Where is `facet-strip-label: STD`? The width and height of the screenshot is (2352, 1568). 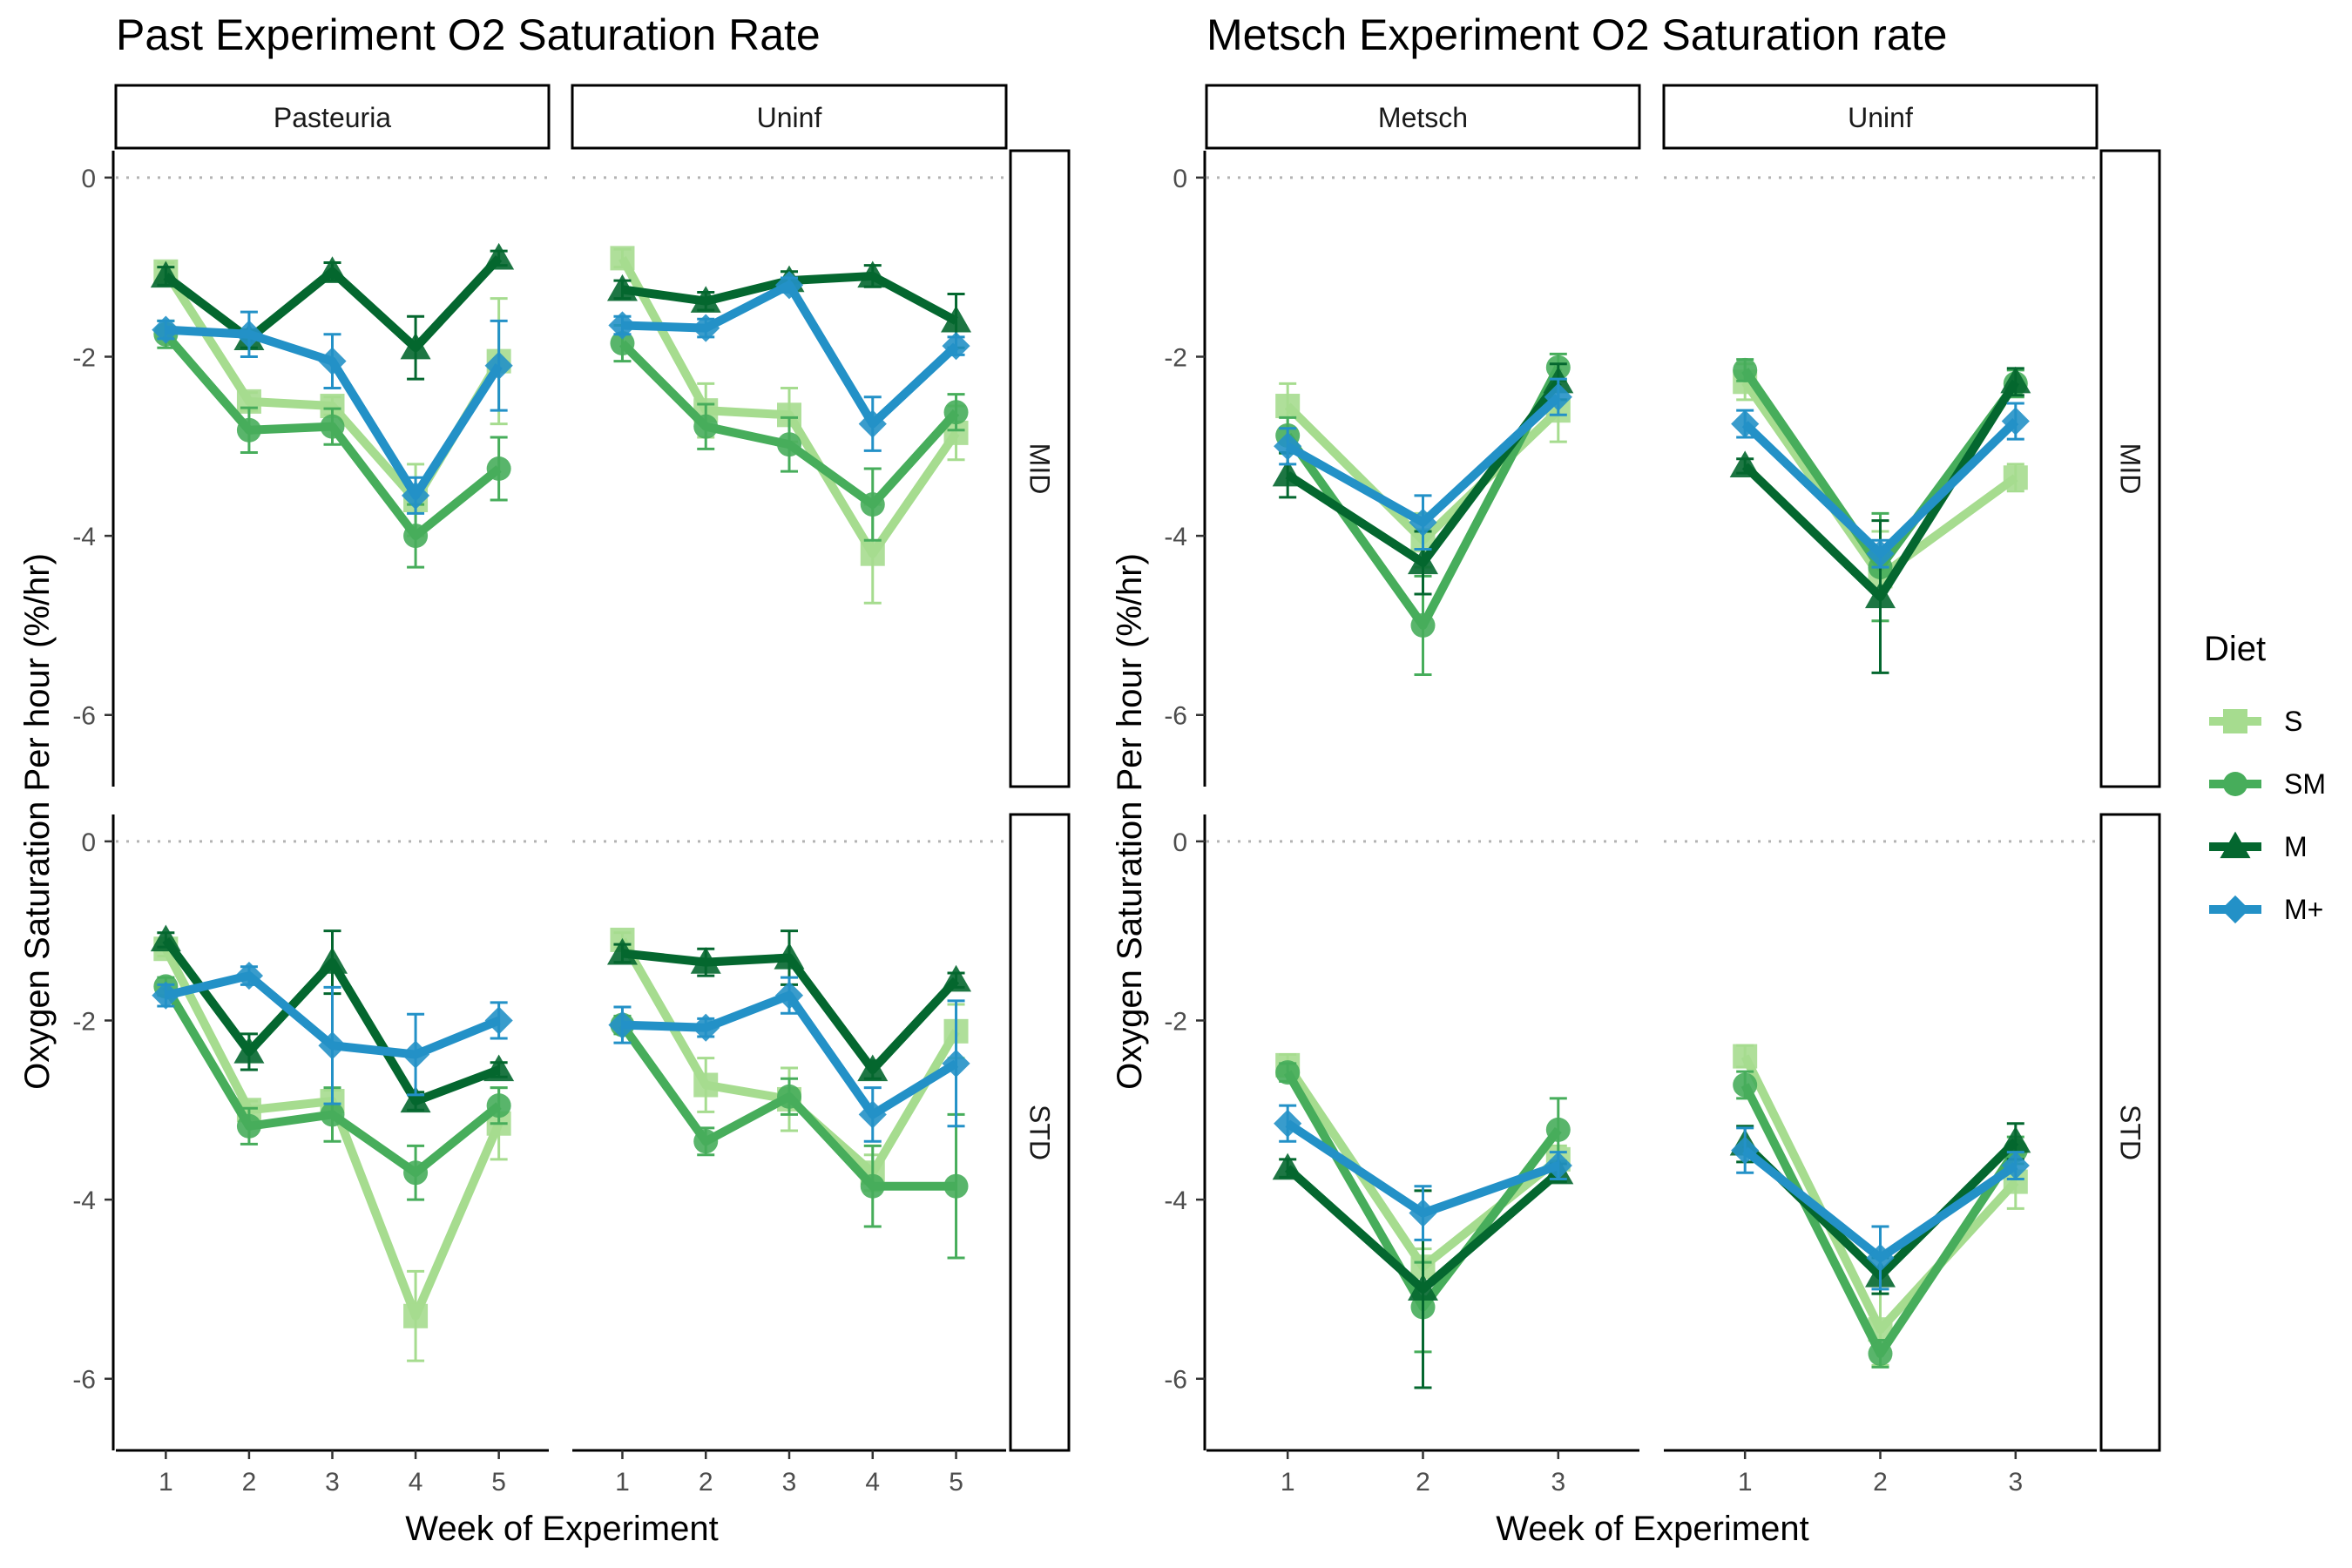
facet-strip-label: STD is located at coordinates (1040, 1132).